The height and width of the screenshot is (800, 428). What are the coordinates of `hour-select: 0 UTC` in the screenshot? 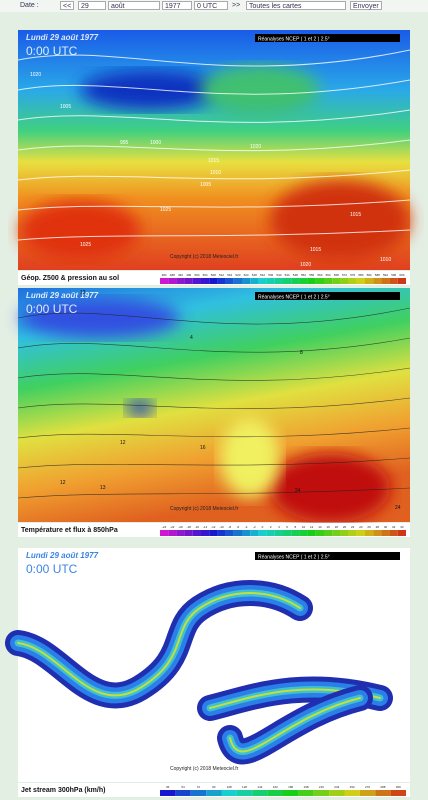 It's located at (211, 5).